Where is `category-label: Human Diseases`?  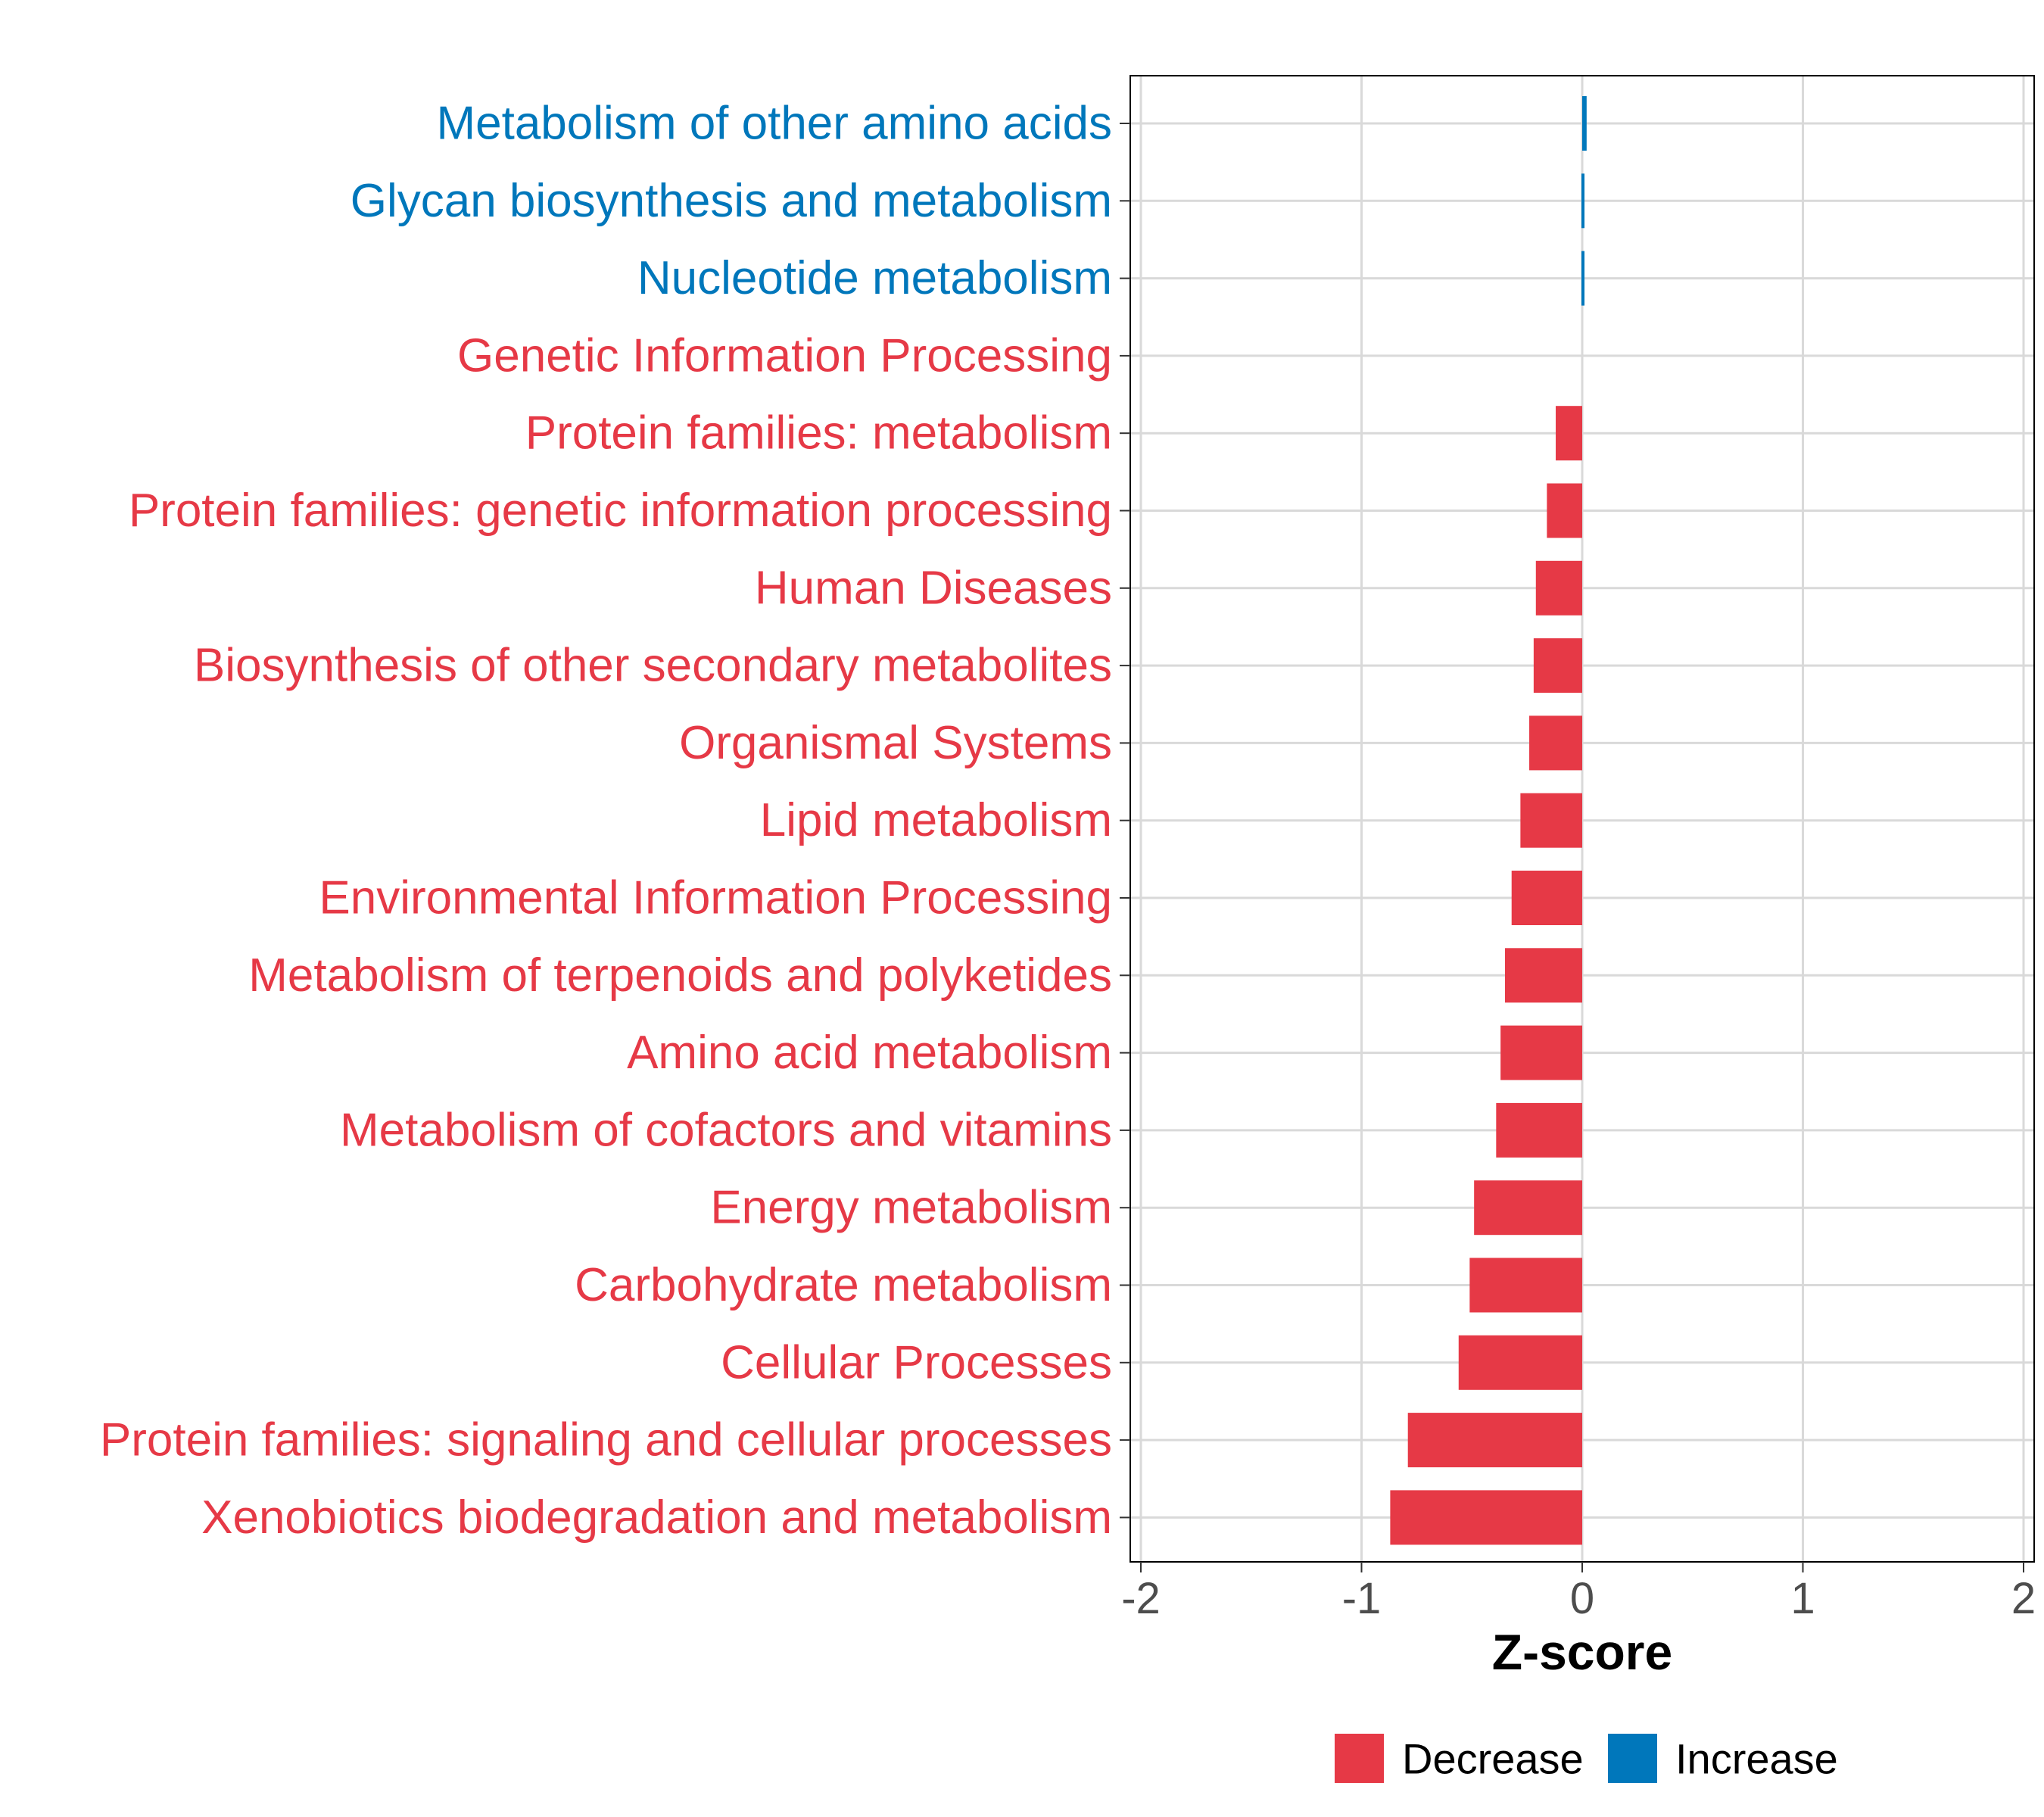
category-label: Human Diseases is located at coordinates (933, 588).